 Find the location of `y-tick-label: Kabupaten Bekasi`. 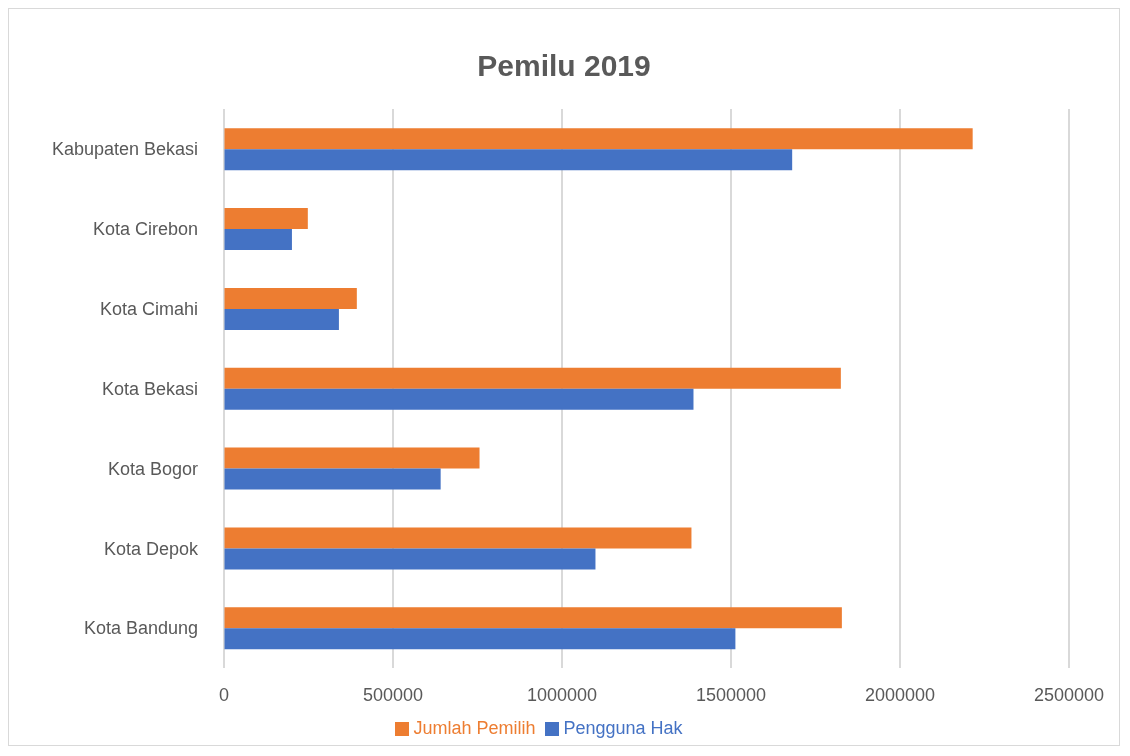

y-tick-label: Kabupaten Bekasi is located at coordinates (124, 149).